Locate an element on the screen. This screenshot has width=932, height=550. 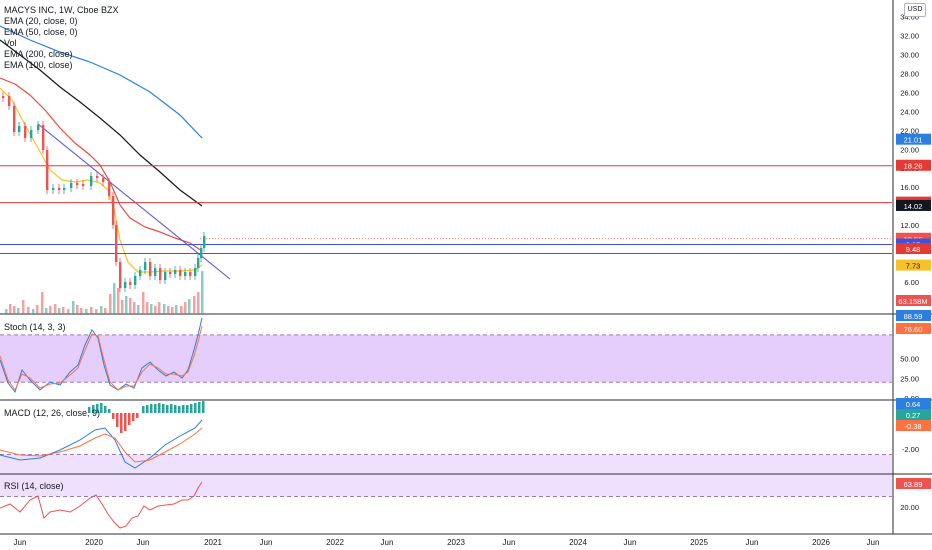
macd-value-label: 0.64 is located at coordinates (913, 404).